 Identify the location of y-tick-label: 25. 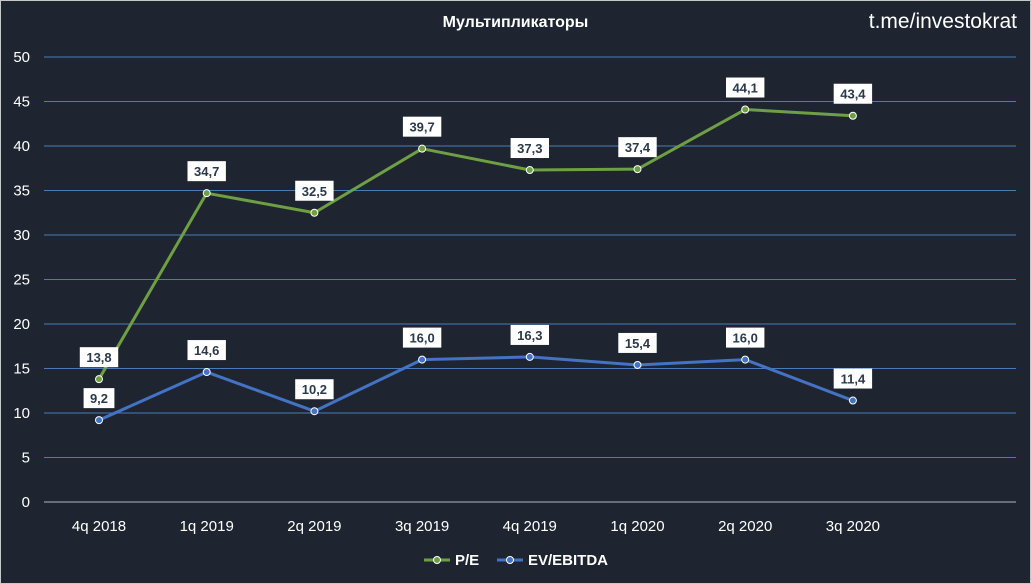
(21, 280).